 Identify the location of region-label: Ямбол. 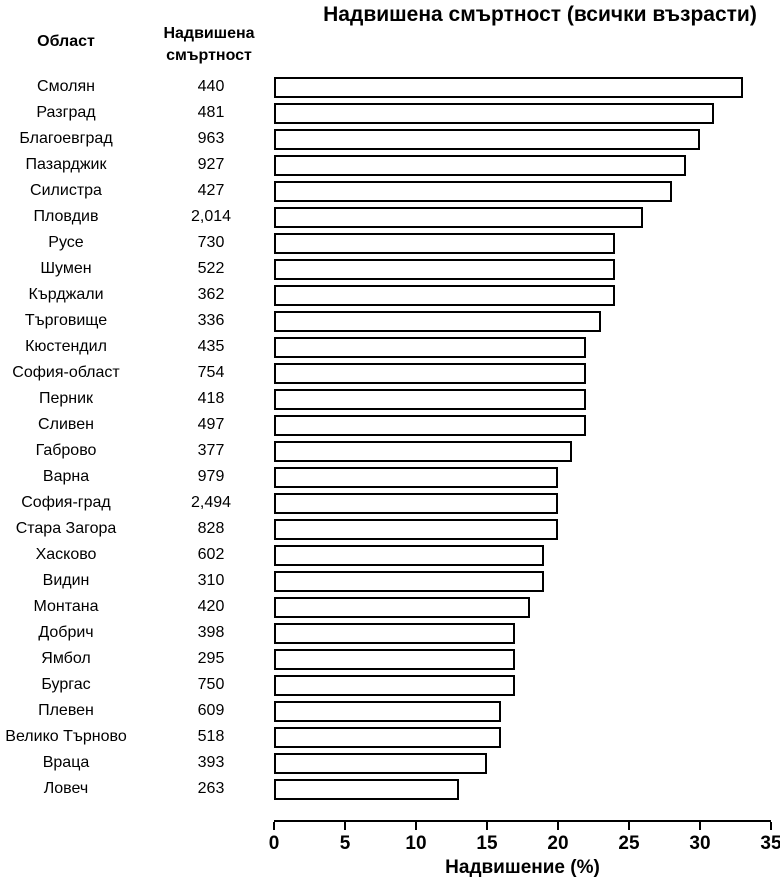
(66, 658).